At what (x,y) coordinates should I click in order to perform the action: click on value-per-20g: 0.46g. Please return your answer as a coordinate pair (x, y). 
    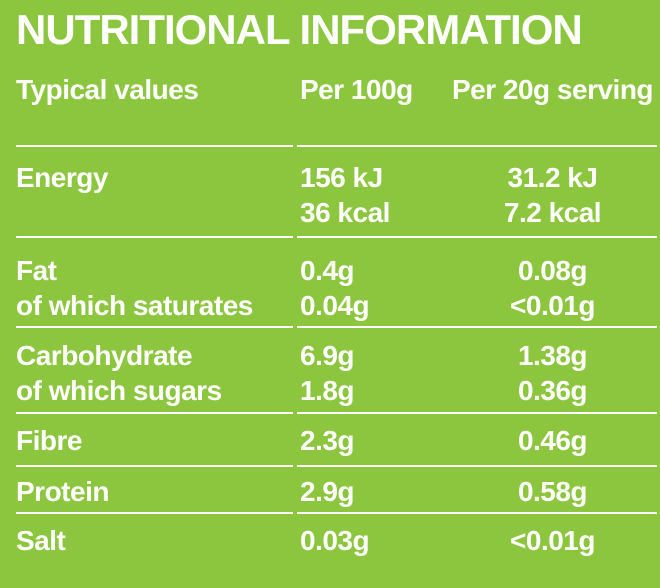
    Looking at the image, I should click on (543, 440).